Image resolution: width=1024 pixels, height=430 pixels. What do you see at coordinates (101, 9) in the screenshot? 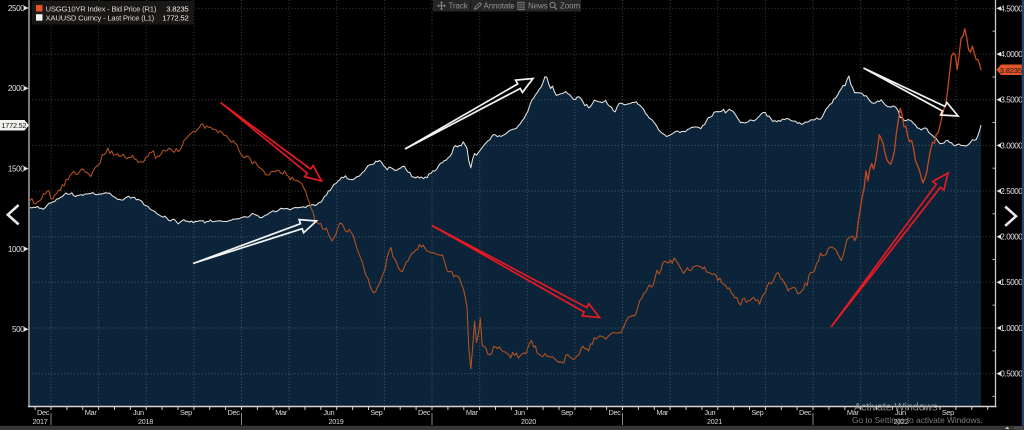
I see `svg-text:USGG10YR Index - Bid Price (R1: USGG10YR Index - Bid Price (R1)` at bounding box center [101, 9].